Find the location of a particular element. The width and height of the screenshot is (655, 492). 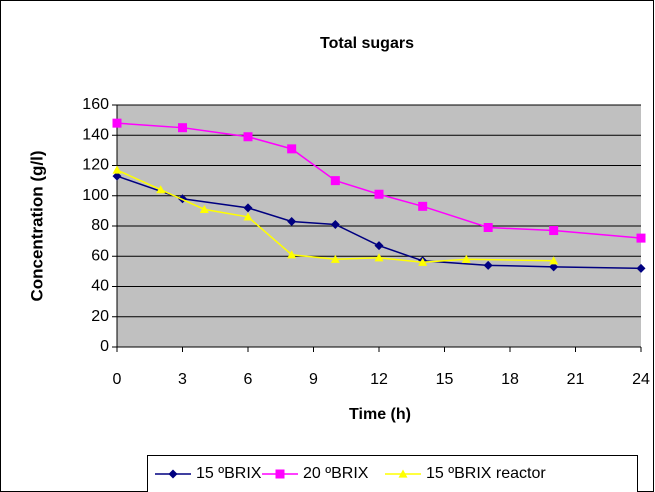

x-tick-label: 3 is located at coordinates (182, 379).